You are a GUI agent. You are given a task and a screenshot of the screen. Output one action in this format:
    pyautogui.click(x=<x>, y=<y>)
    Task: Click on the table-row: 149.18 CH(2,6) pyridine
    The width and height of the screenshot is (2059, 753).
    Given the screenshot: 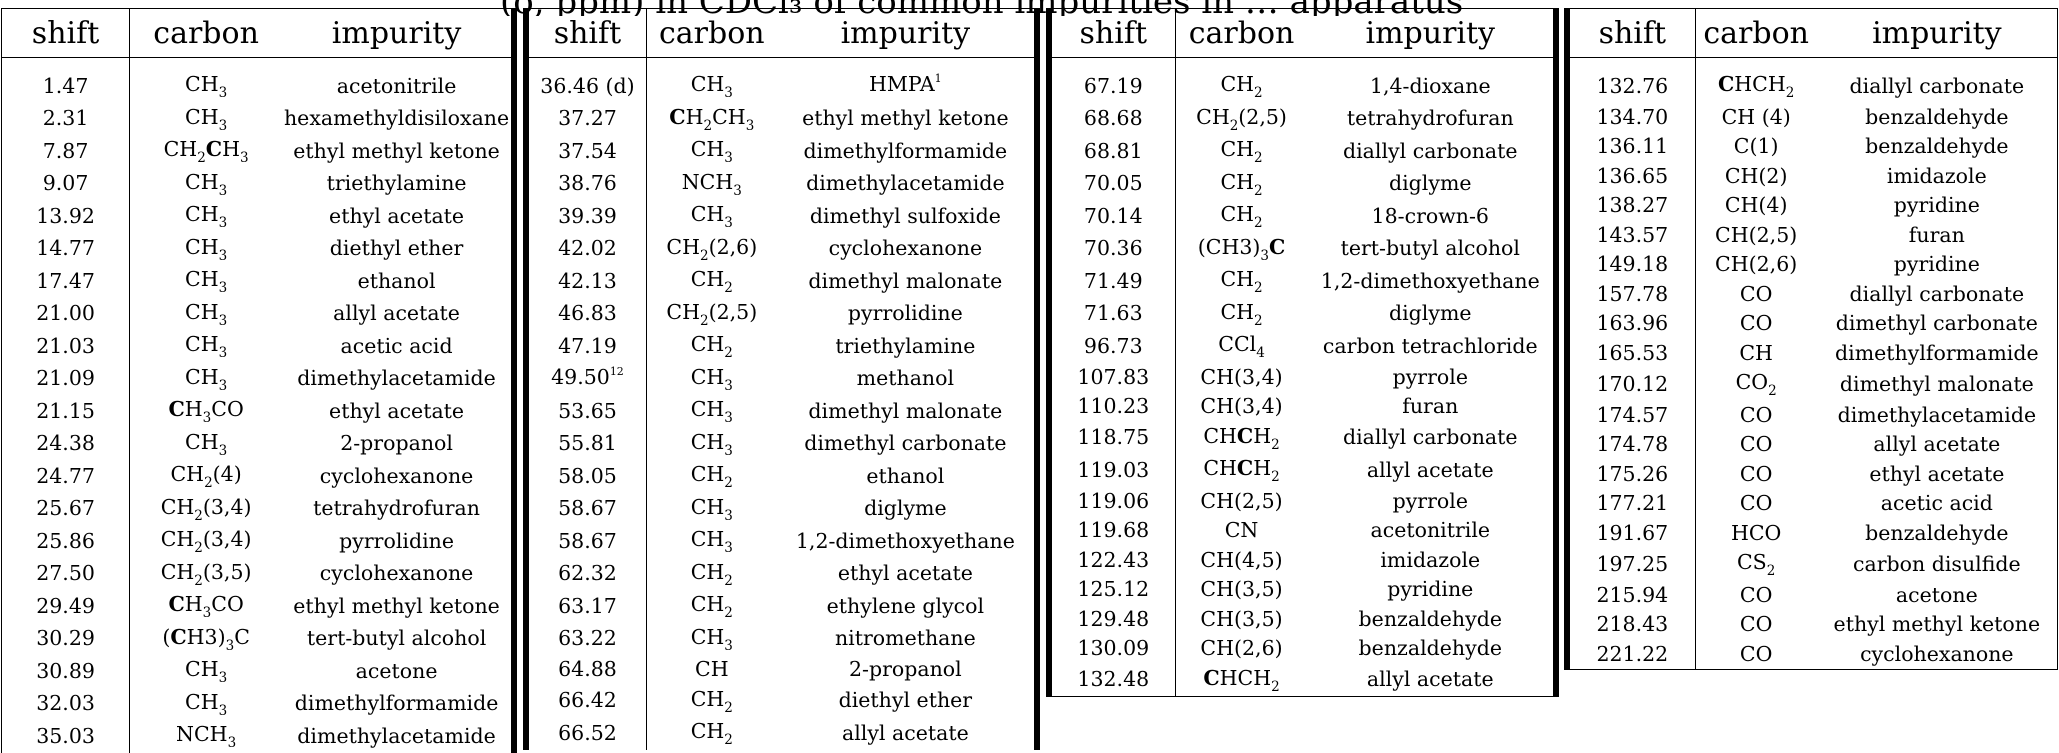 What is the action you would take?
    pyautogui.click(x=1810, y=265)
    